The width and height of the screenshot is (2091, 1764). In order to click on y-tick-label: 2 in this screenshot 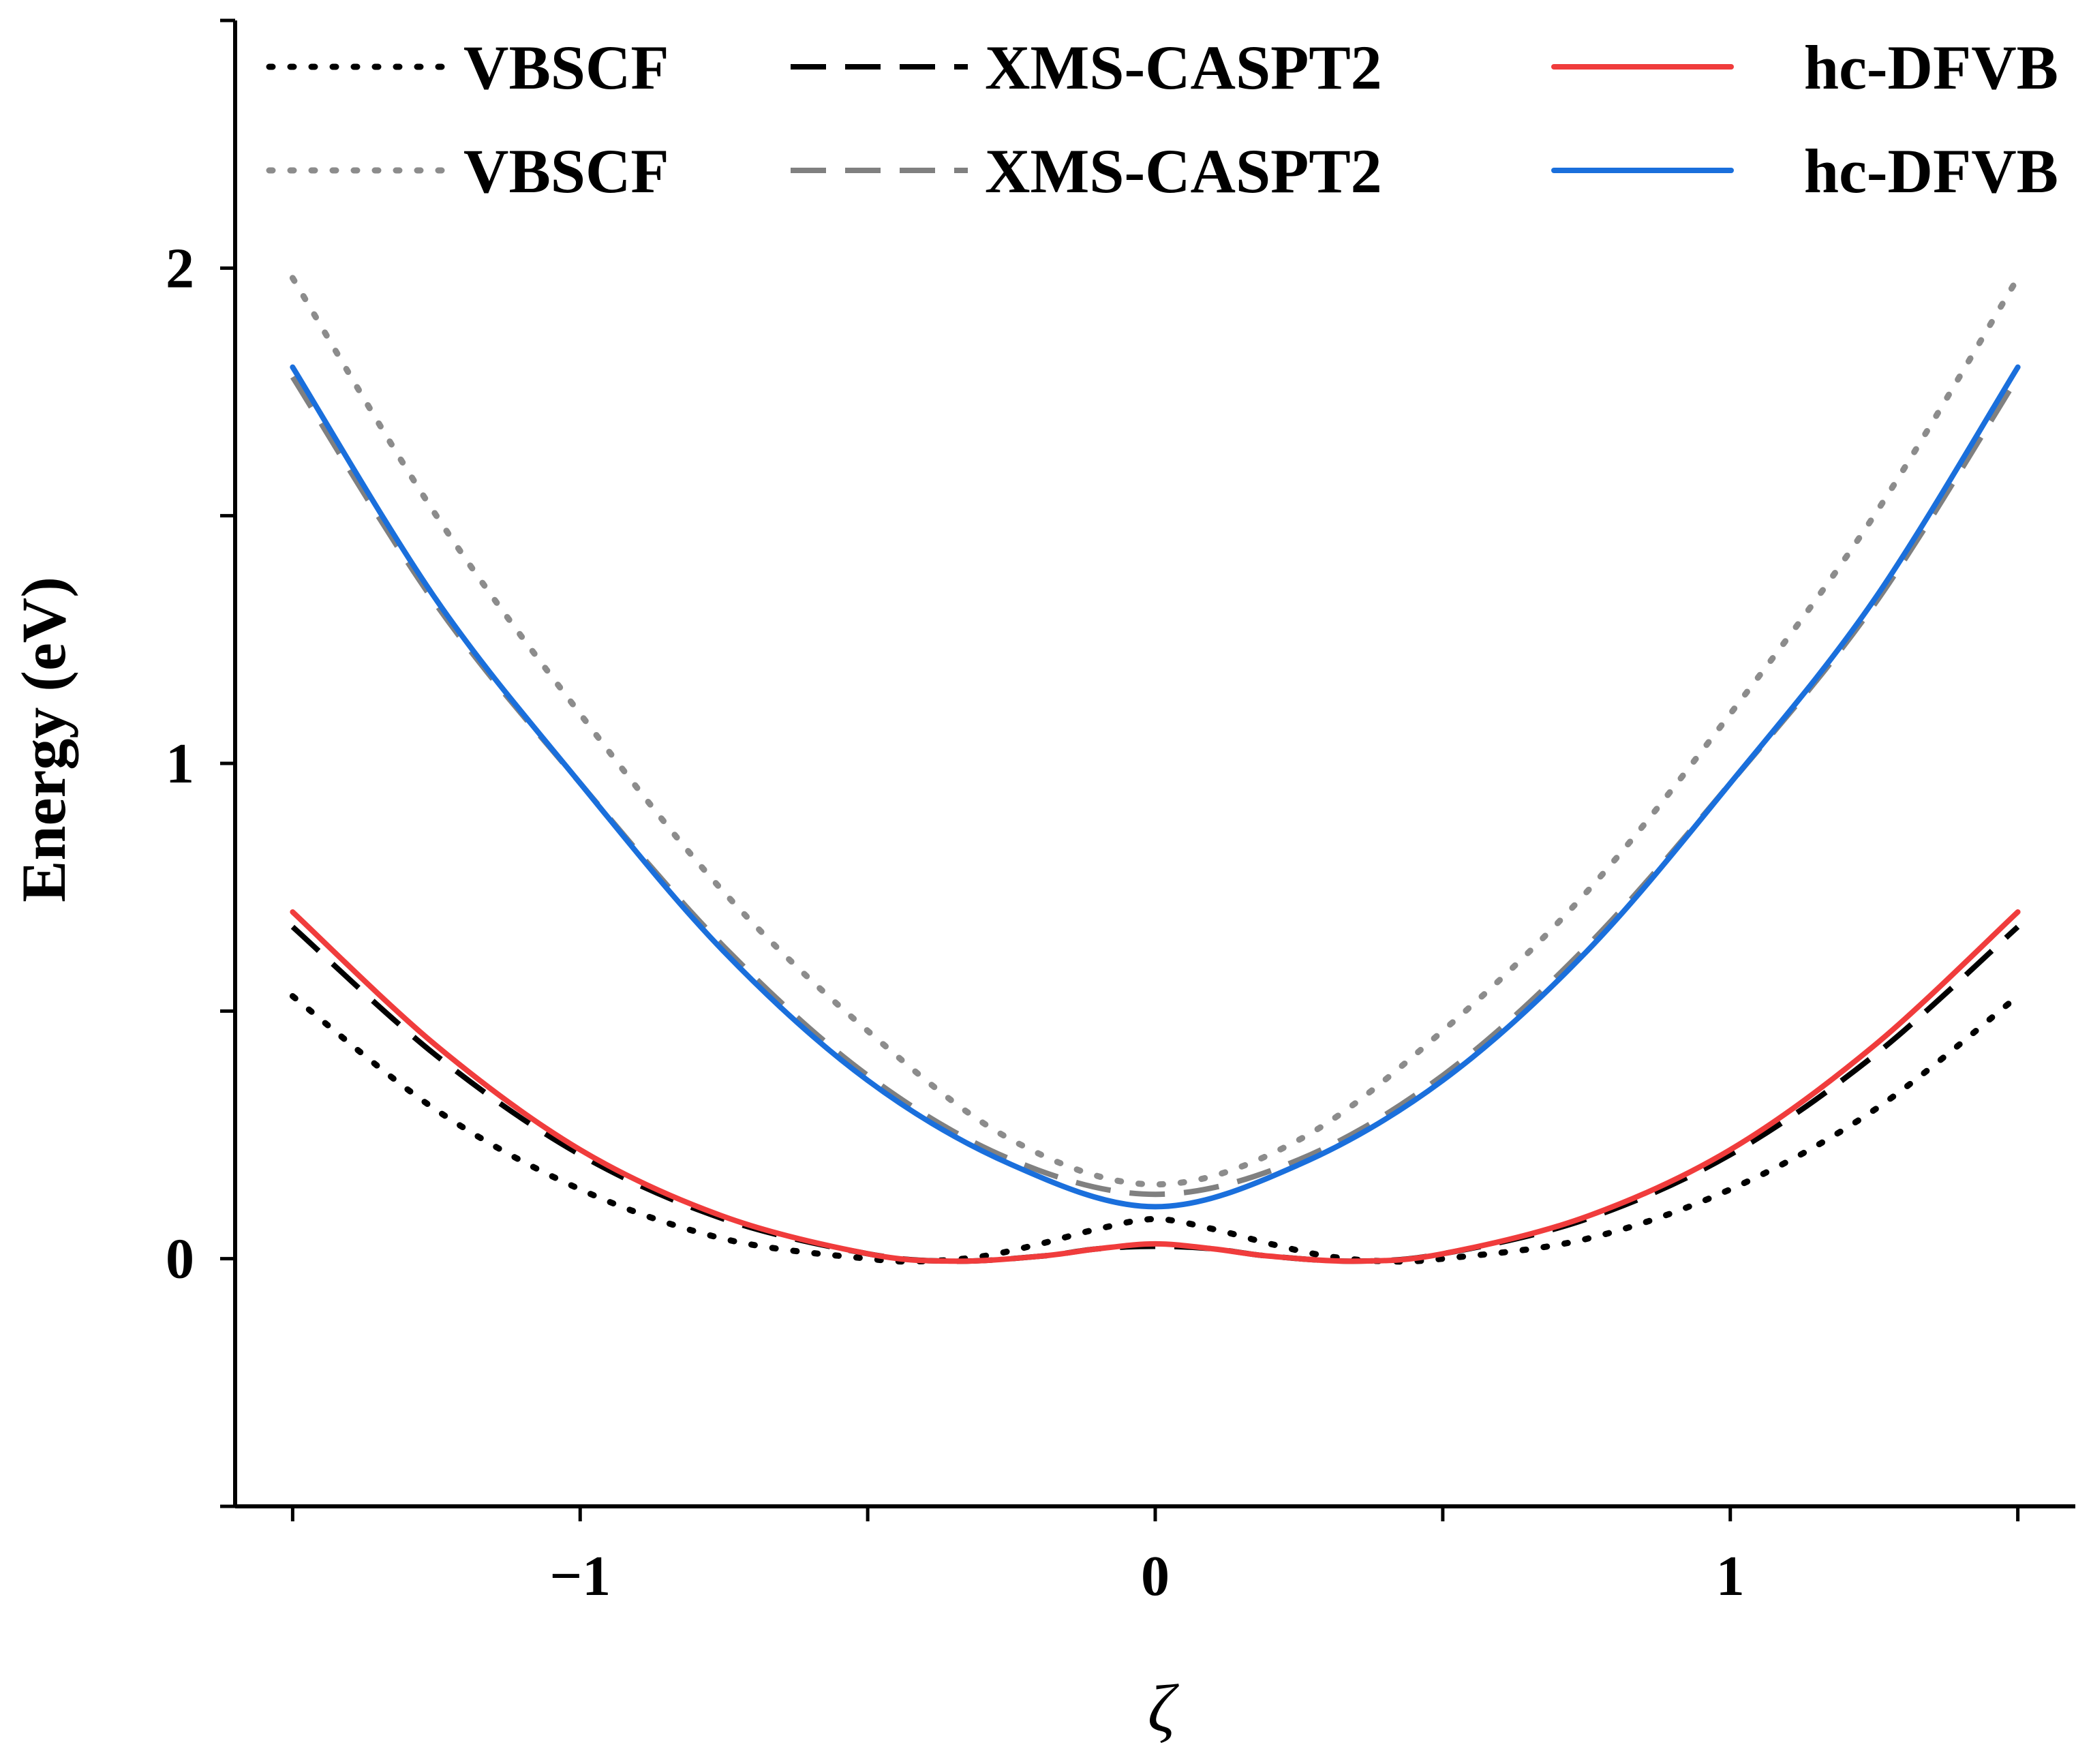, I will do `click(180, 268)`.